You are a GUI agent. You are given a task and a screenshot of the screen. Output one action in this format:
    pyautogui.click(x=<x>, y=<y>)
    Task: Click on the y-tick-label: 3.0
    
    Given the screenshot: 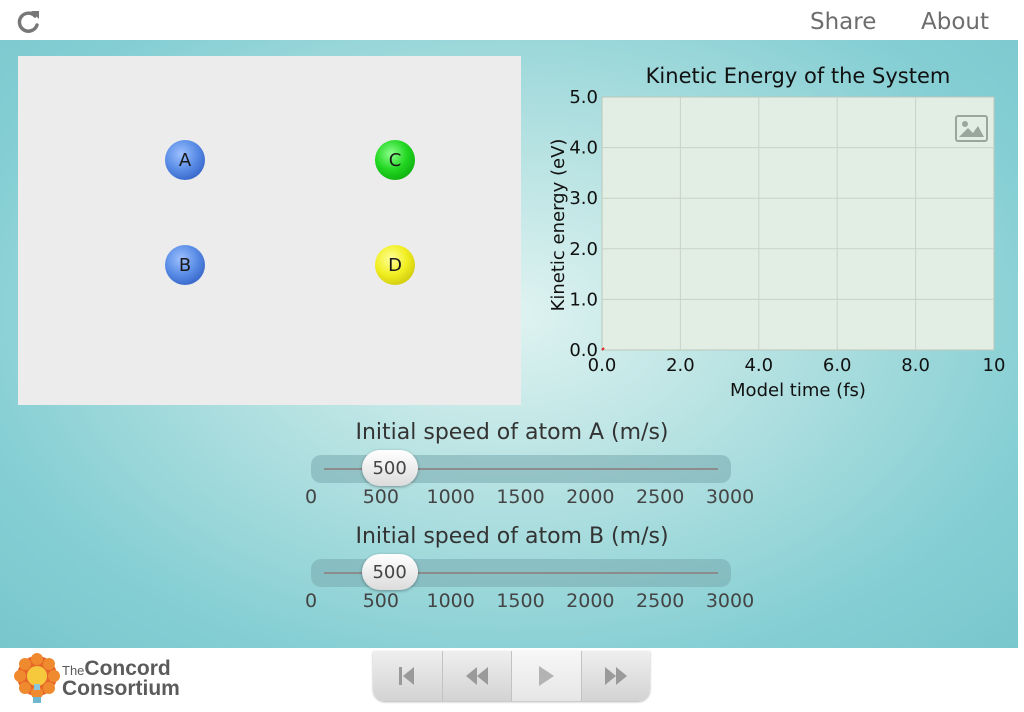 What is the action you would take?
    pyautogui.click(x=583, y=198)
    